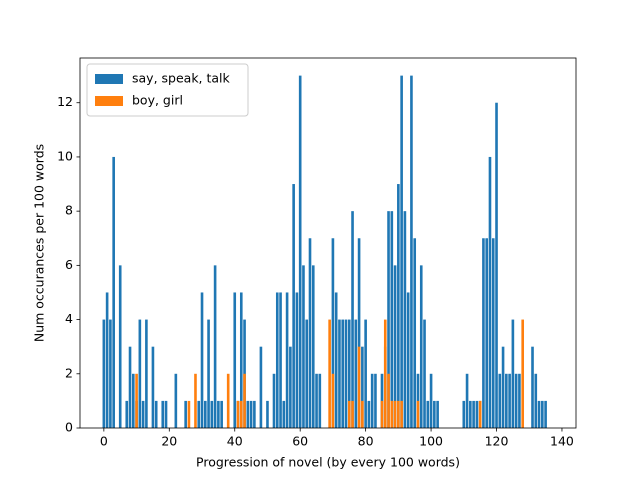  What do you see at coordinates (431, 441) in the screenshot?
I see `x-tick-label: 100` at bounding box center [431, 441].